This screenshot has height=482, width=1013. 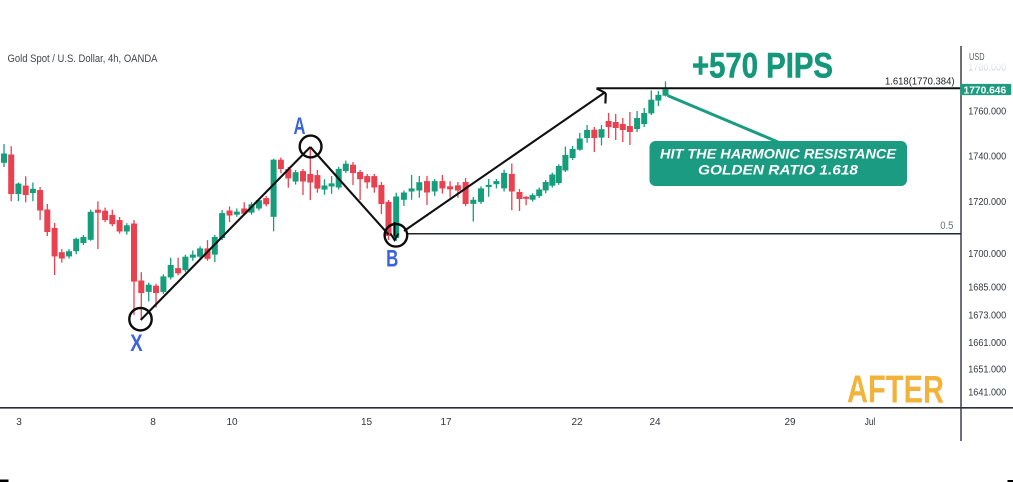 What do you see at coordinates (987, 112) in the screenshot?
I see `svg-text: 1760.000` at bounding box center [987, 112].